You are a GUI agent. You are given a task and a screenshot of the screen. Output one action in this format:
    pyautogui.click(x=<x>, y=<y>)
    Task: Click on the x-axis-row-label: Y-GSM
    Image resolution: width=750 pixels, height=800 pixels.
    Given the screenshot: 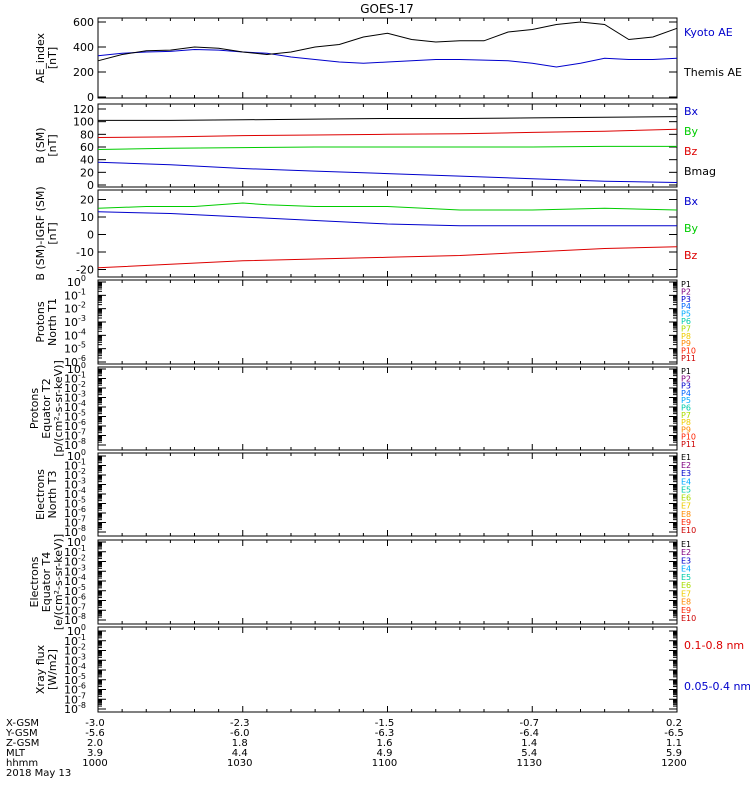 What is the action you would take?
    pyautogui.click(x=21, y=733)
    